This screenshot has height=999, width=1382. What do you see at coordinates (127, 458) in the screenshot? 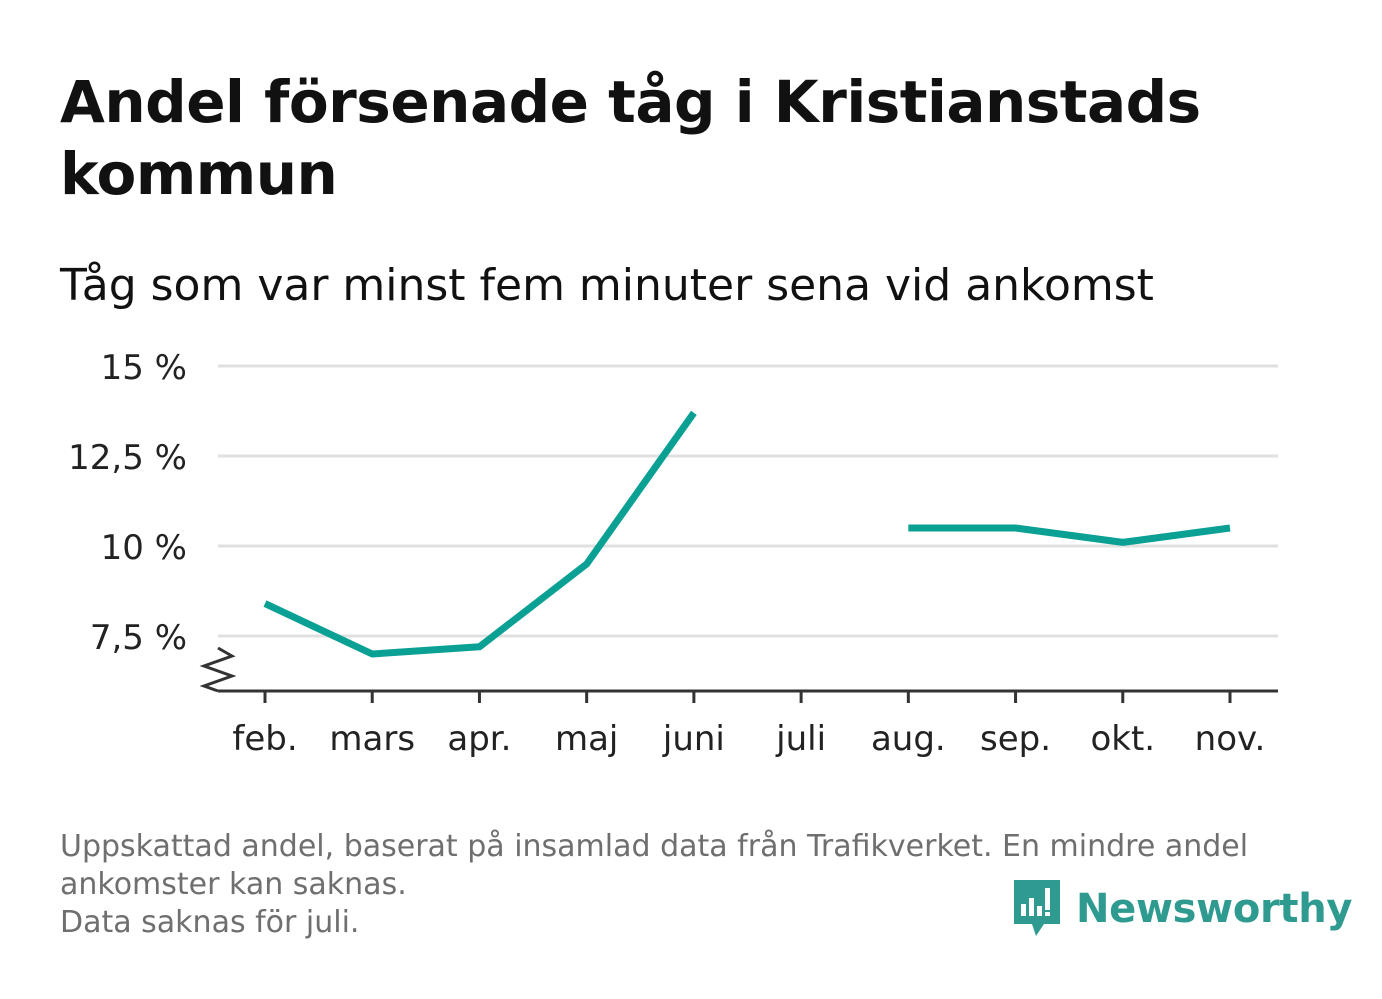
I see `y-tick-label: 12,5 %` at bounding box center [127, 458].